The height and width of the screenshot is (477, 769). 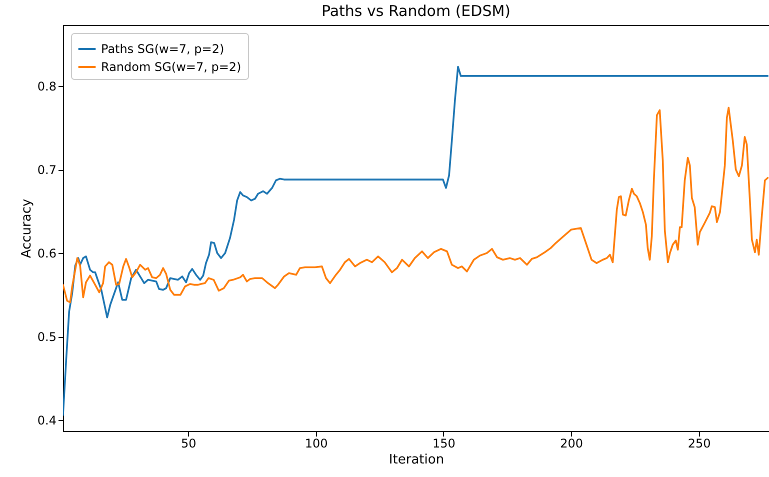 I want to click on y-tick-label: 0.6, so click(x=46, y=253).